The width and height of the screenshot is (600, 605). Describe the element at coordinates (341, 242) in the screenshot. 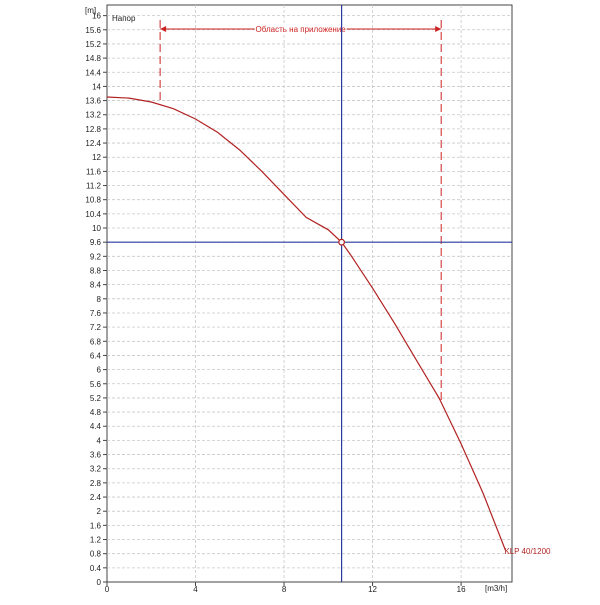

I see `operating-point-marker` at that location.